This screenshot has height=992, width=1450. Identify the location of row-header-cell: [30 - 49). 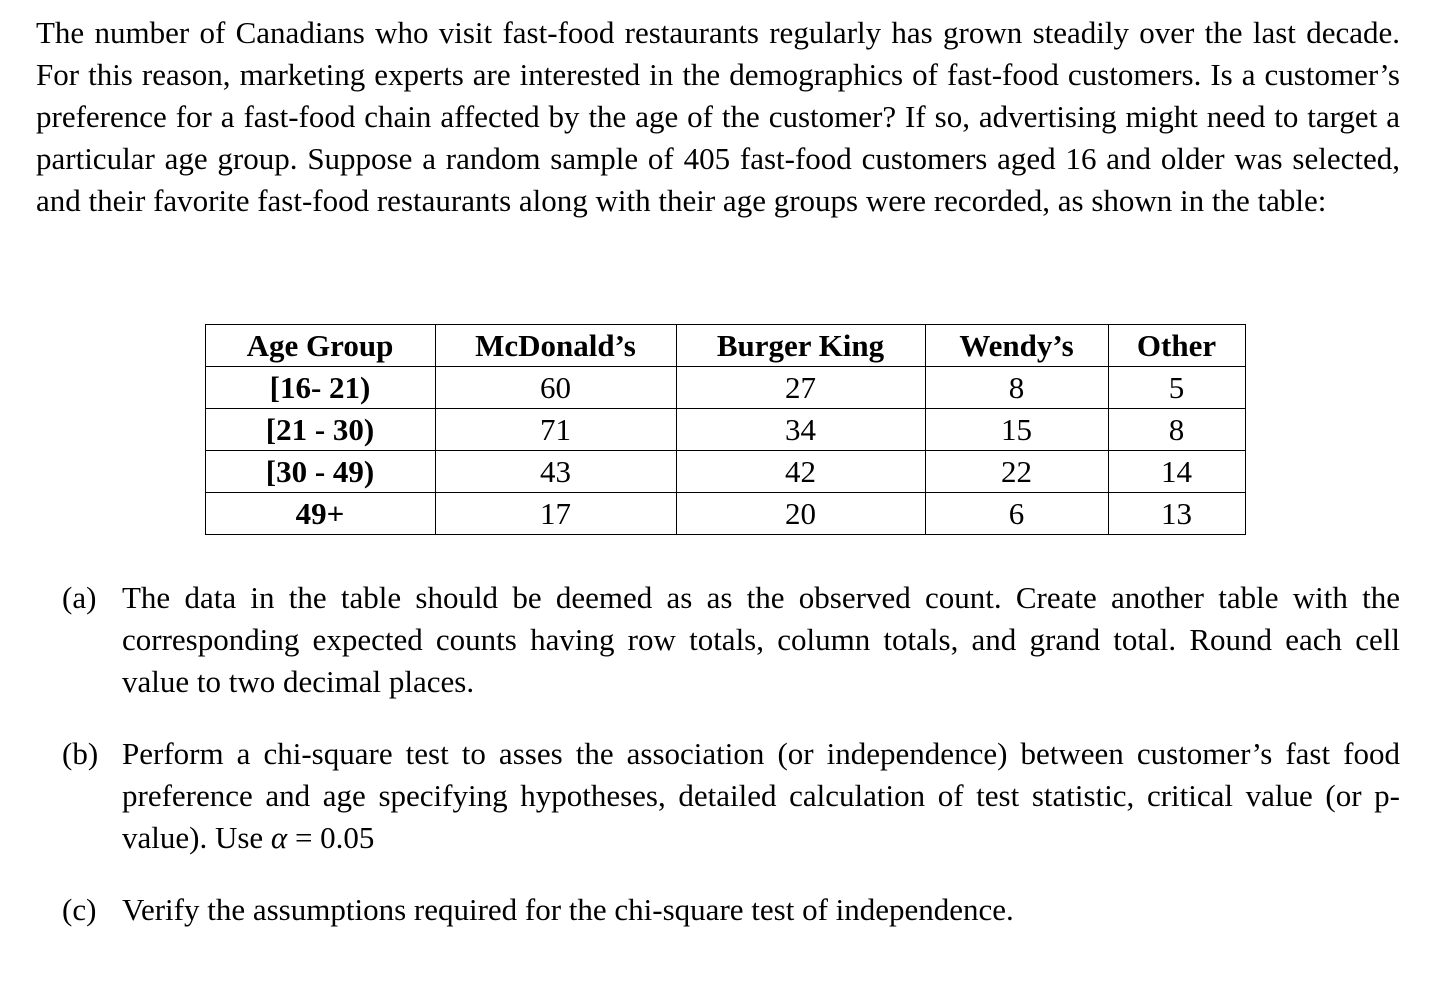
(320, 471).